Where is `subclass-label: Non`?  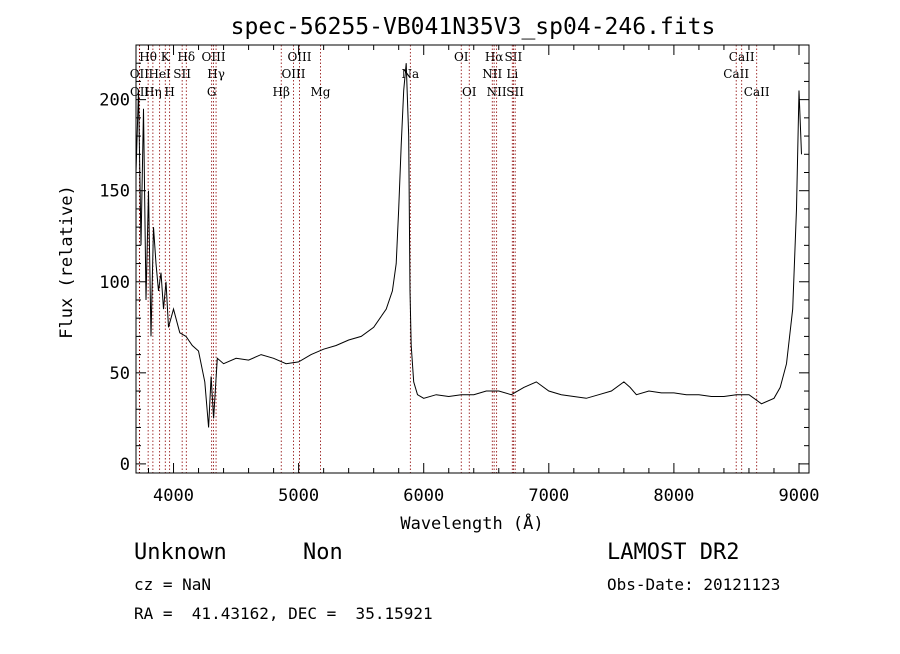
subclass-label: Non is located at coordinates (323, 552).